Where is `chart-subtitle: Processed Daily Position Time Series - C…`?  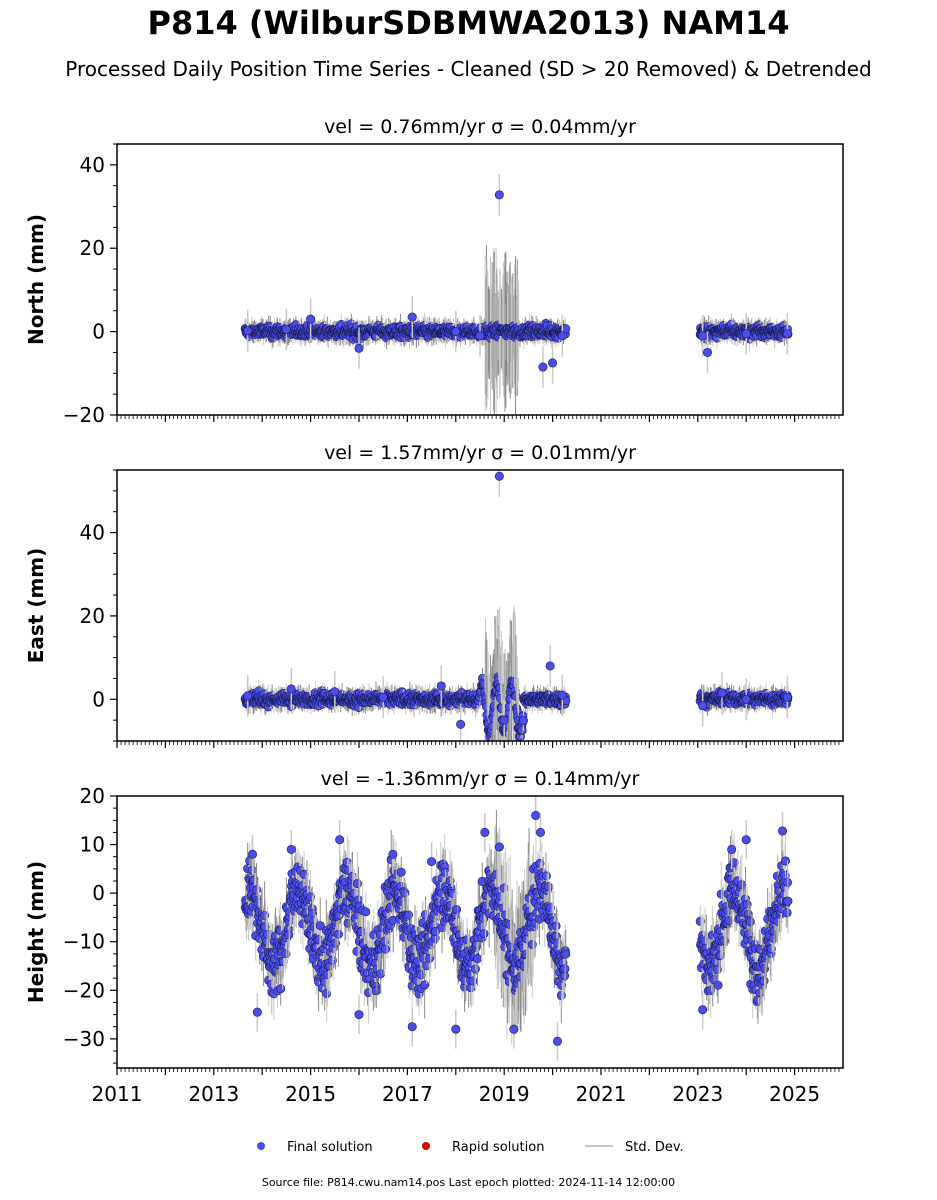 chart-subtitle: Processed Daily Position Time Series - C… is located at coordinates (468, 69).